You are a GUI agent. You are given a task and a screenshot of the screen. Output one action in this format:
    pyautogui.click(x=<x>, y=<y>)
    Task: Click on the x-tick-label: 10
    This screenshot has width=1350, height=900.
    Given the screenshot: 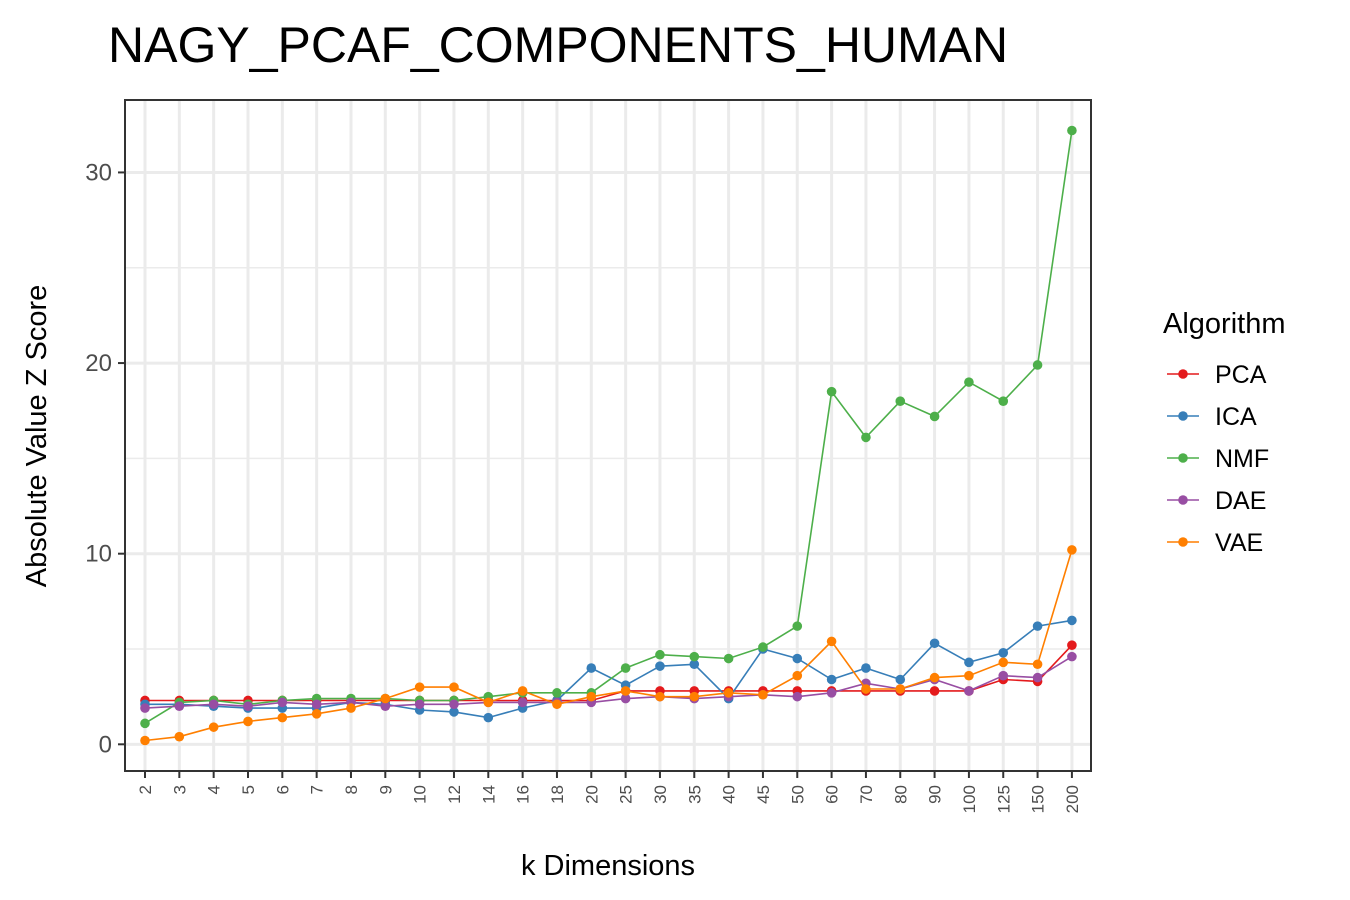 What is the action you would take?
    pyautogui.click(x=420, y=794)
    